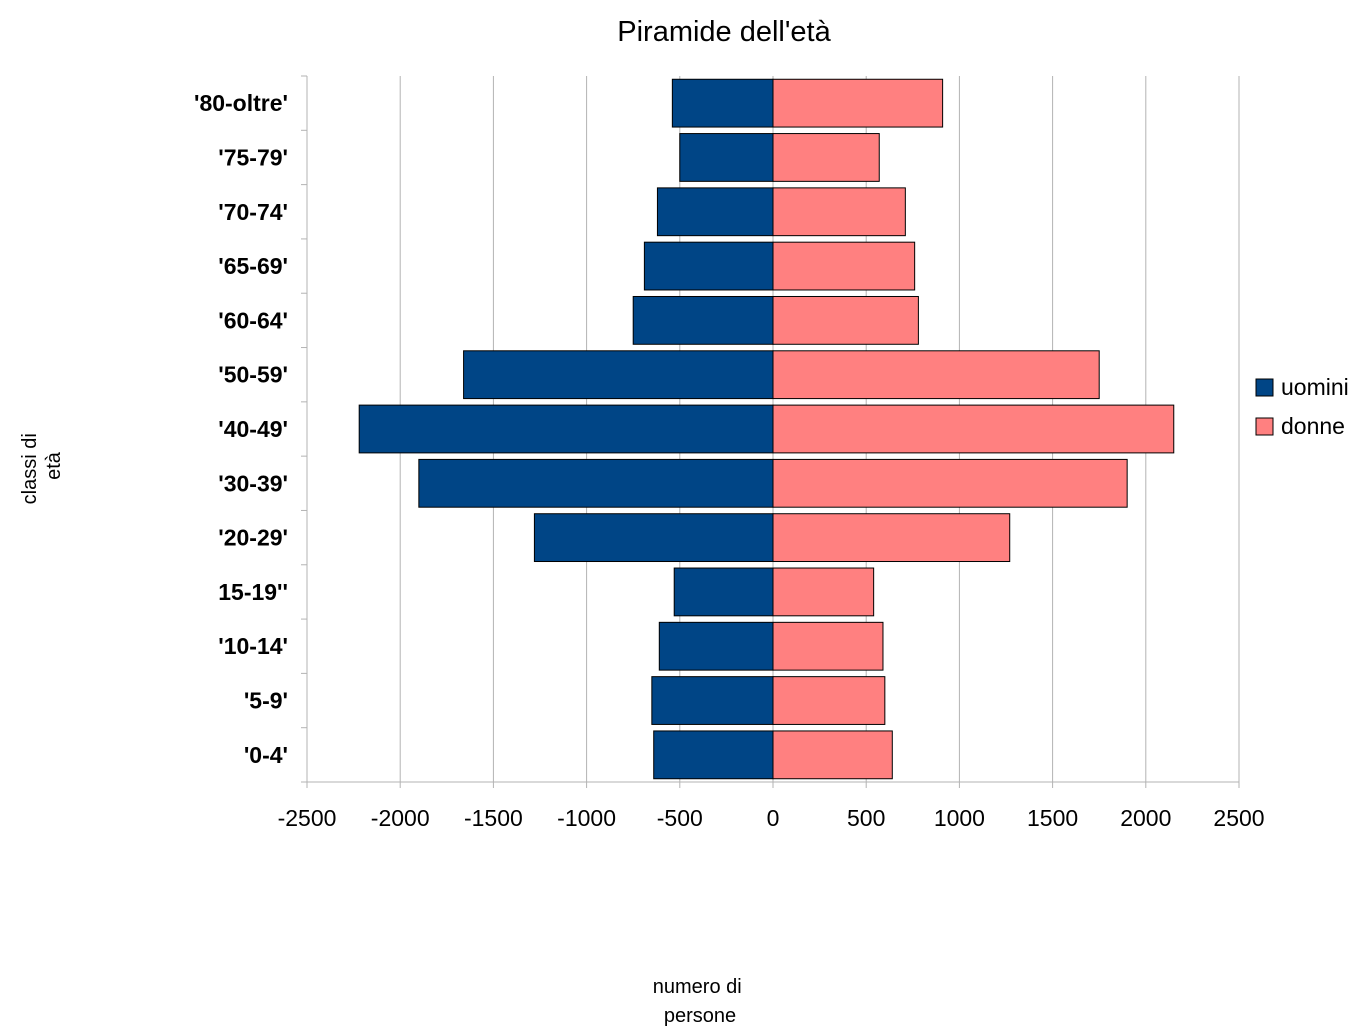  I want to click on category-label: 15-19'', so click(253, 592).